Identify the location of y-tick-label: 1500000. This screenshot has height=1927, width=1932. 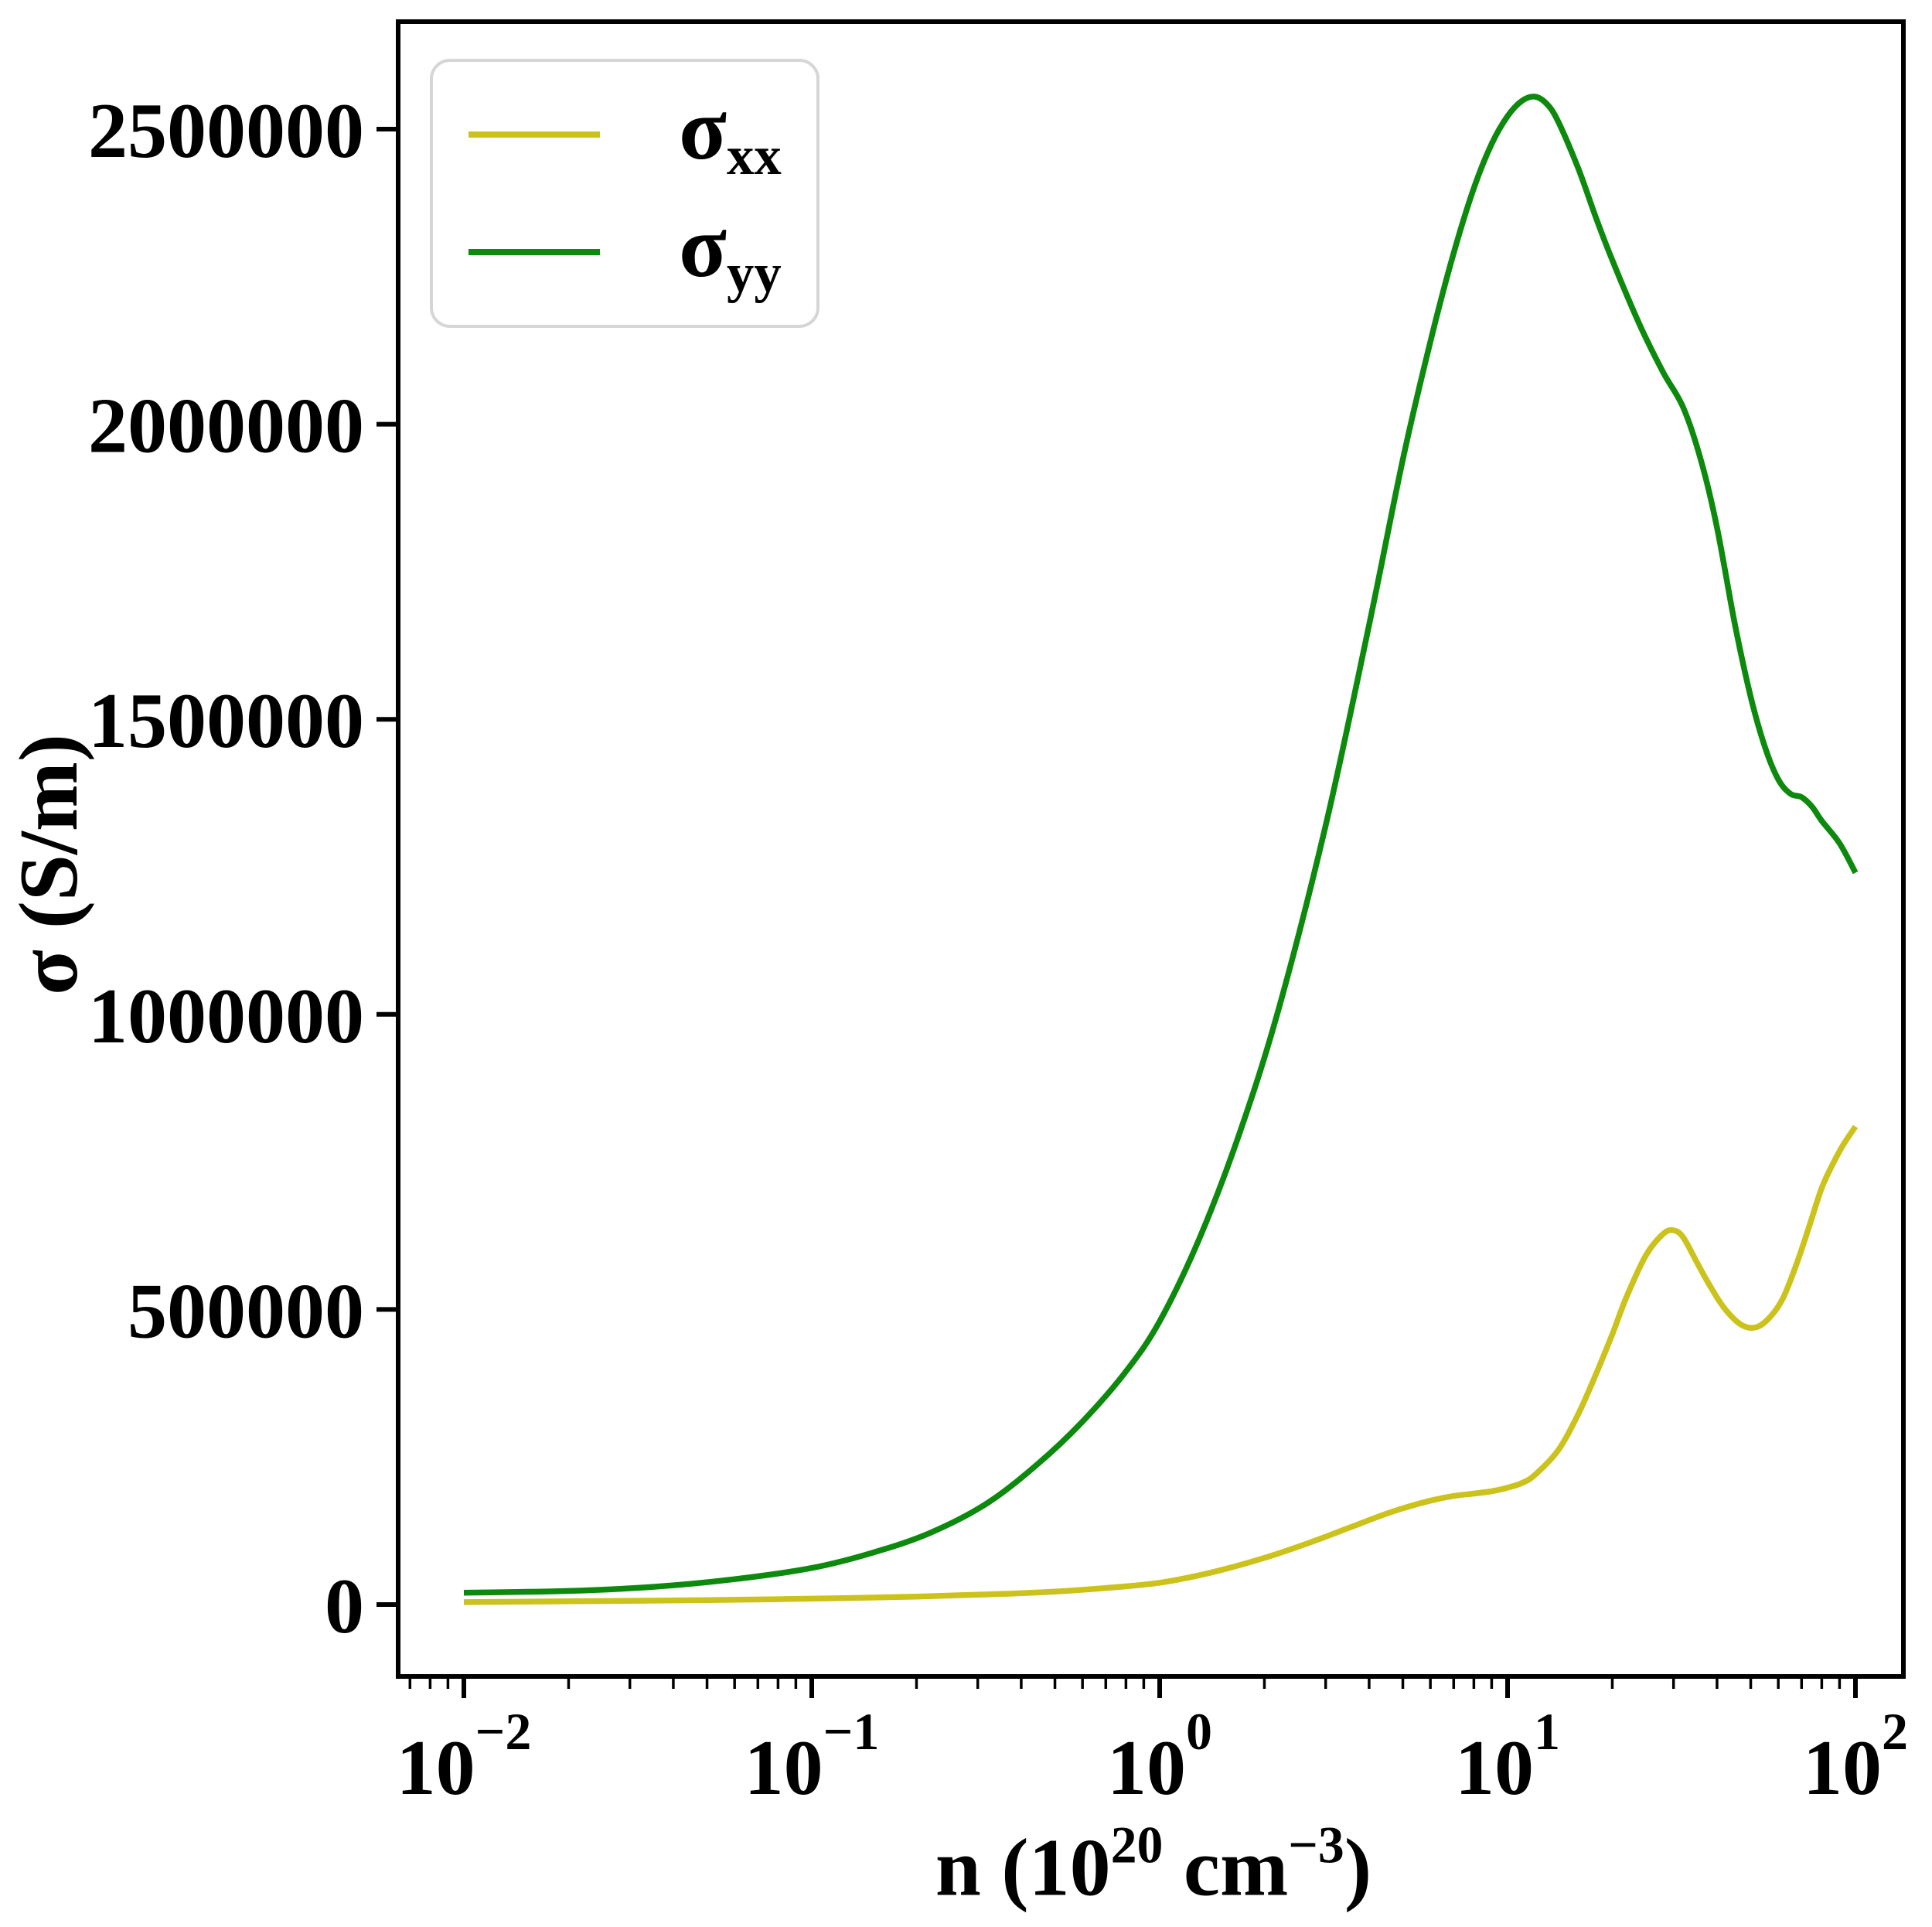
(226, 721).